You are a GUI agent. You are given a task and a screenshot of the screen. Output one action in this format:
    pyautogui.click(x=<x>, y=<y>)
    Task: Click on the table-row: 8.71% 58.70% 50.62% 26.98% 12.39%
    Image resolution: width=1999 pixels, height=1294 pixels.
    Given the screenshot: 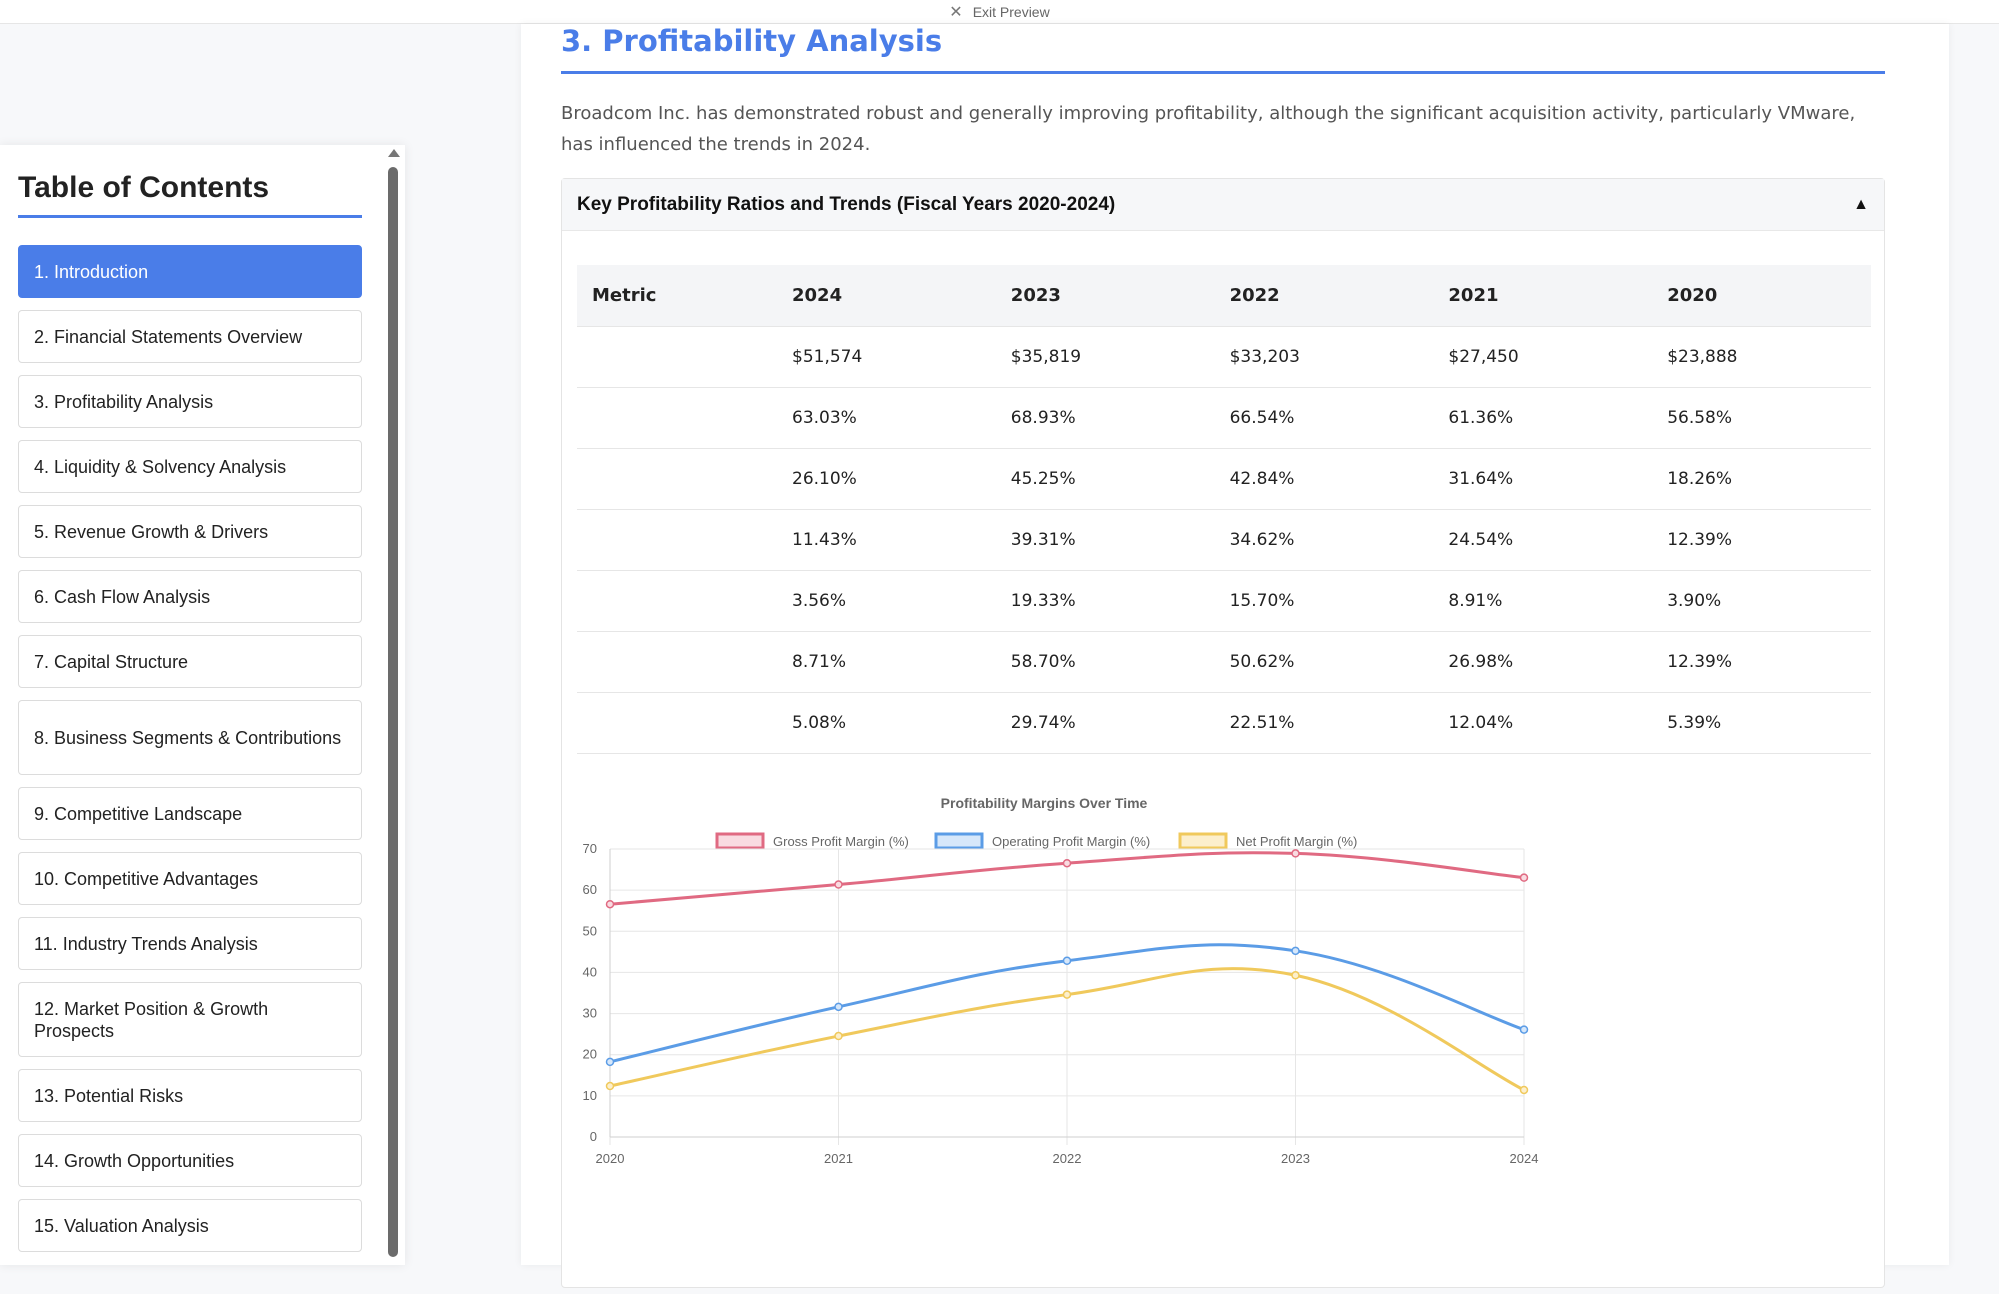 What is the action you would take?
    pyautogui.click(x=1224, y=662)
    